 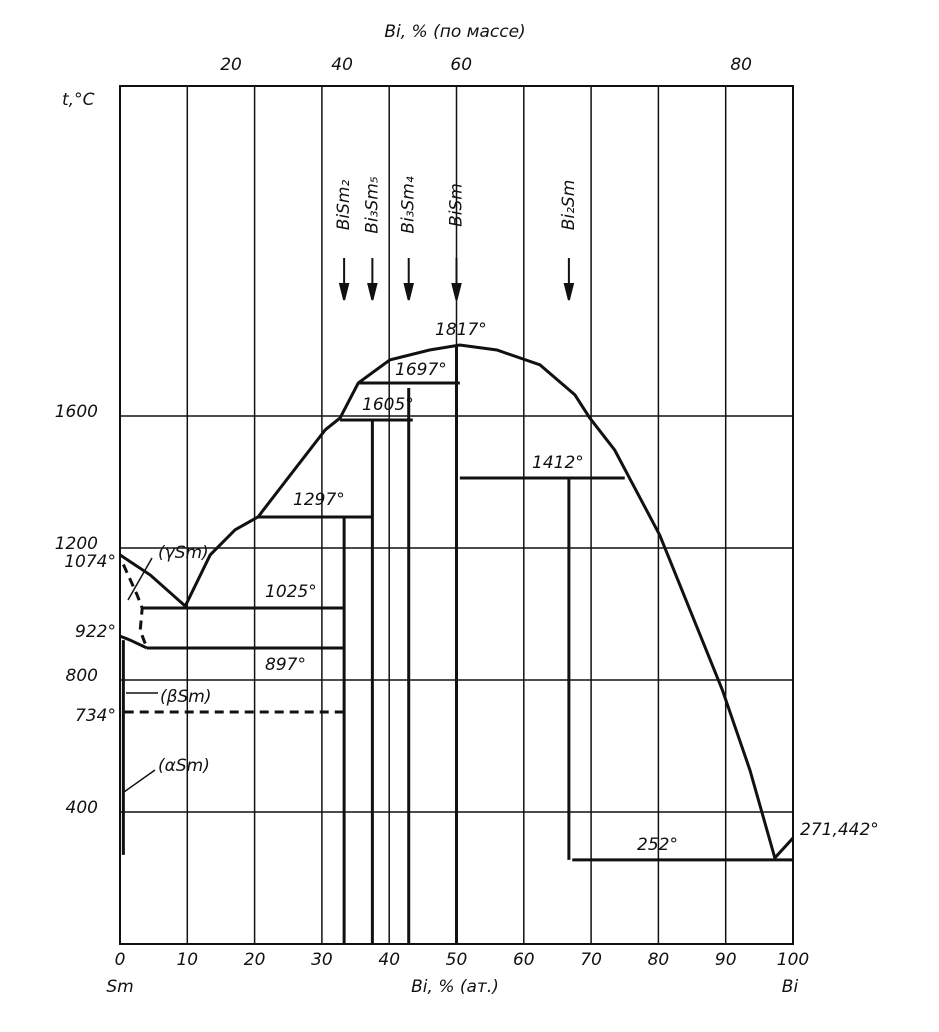 I want to click on leader-lines, so click(x=140, y=675).